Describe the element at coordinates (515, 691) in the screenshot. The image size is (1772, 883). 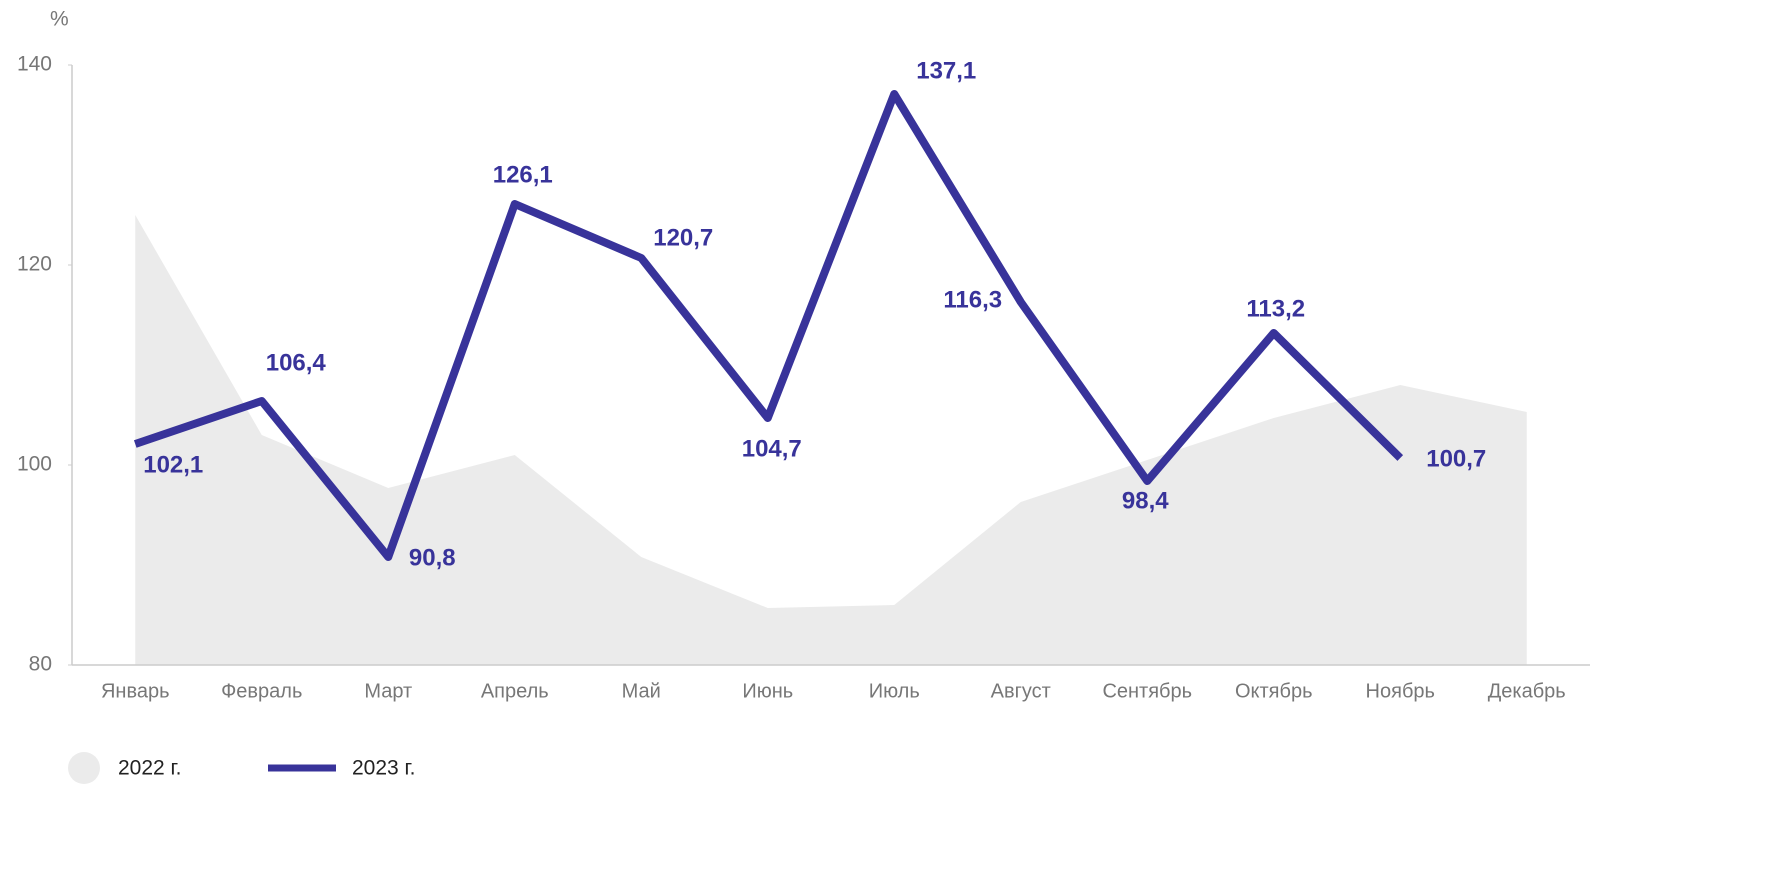
I see `x-tick-label: Апрель` at that location.